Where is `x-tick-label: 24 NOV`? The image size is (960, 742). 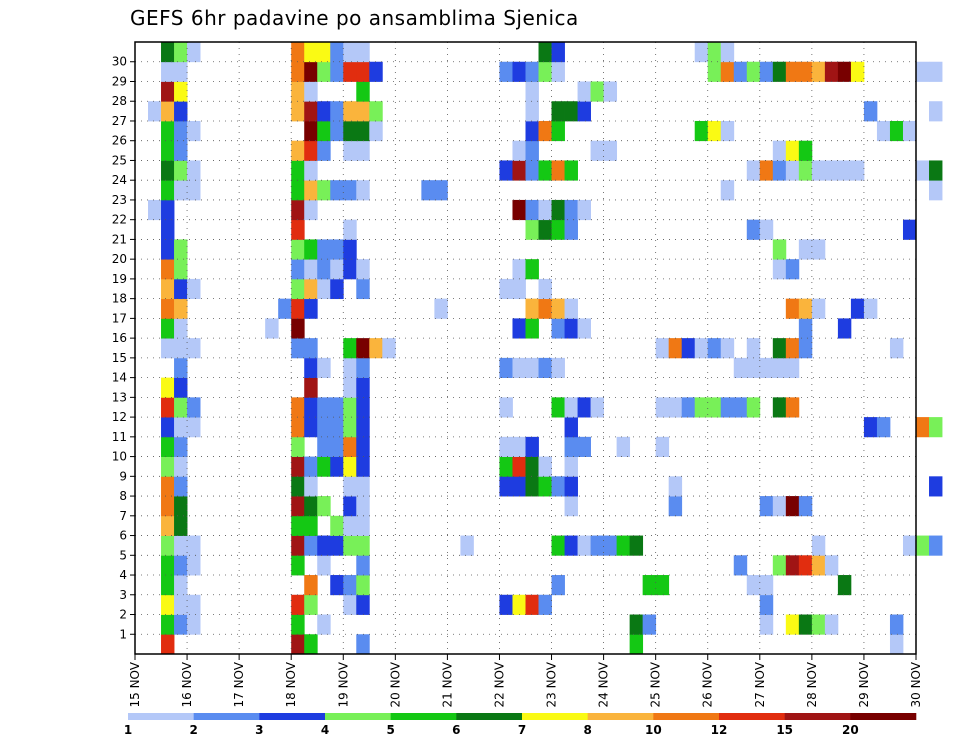 x-tick-label: 24 NOV is located at coordinates (604, 684).